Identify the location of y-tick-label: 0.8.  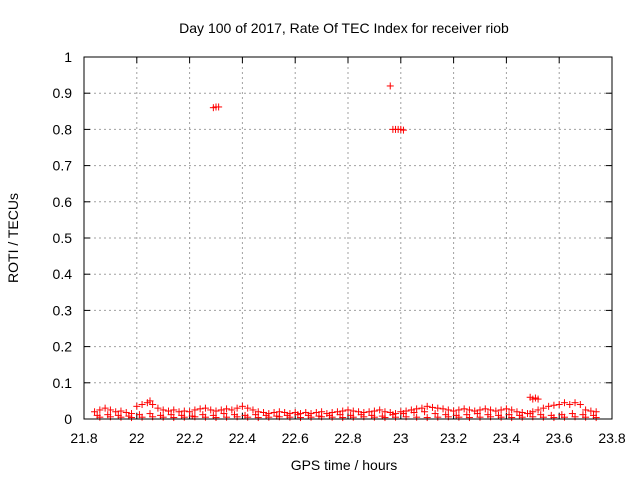
(63, 129).